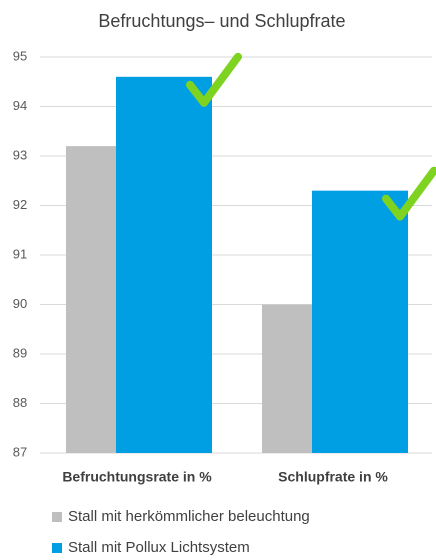 The image size is (436, 560). Describe the element at coordinates (20, 451) in the screenshot. I see `y-tick-label: 87` at that location.